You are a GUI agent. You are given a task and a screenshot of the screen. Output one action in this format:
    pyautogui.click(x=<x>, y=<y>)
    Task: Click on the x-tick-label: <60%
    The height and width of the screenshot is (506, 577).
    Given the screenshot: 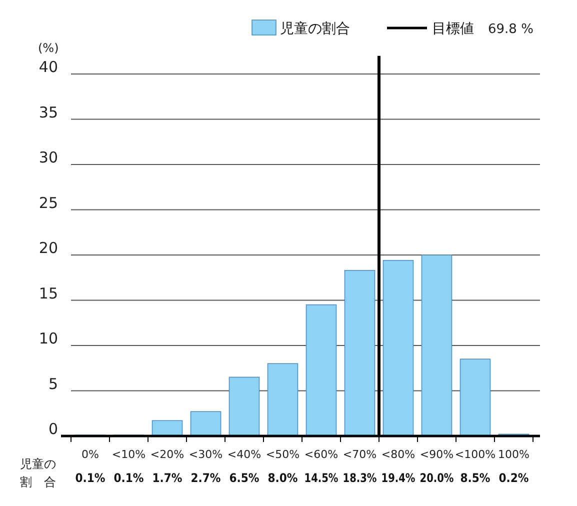 What is the action you would take?
    pyautogui.click(x=321, y=454)
    